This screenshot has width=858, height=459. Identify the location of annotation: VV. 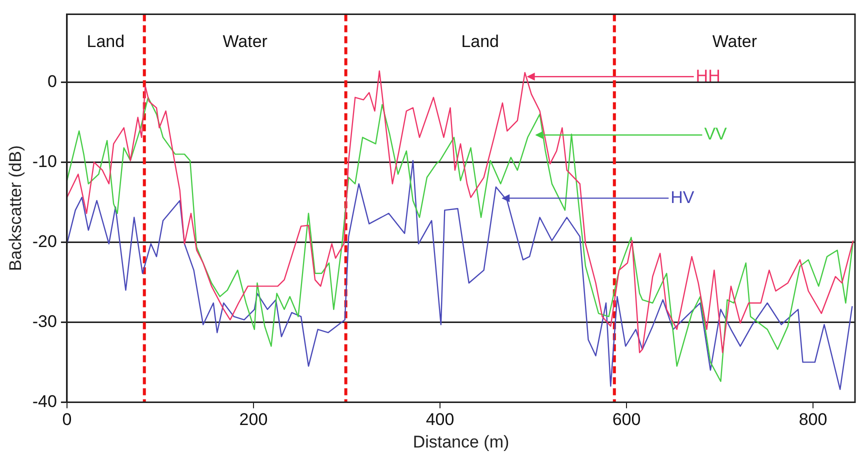
(716, 134).